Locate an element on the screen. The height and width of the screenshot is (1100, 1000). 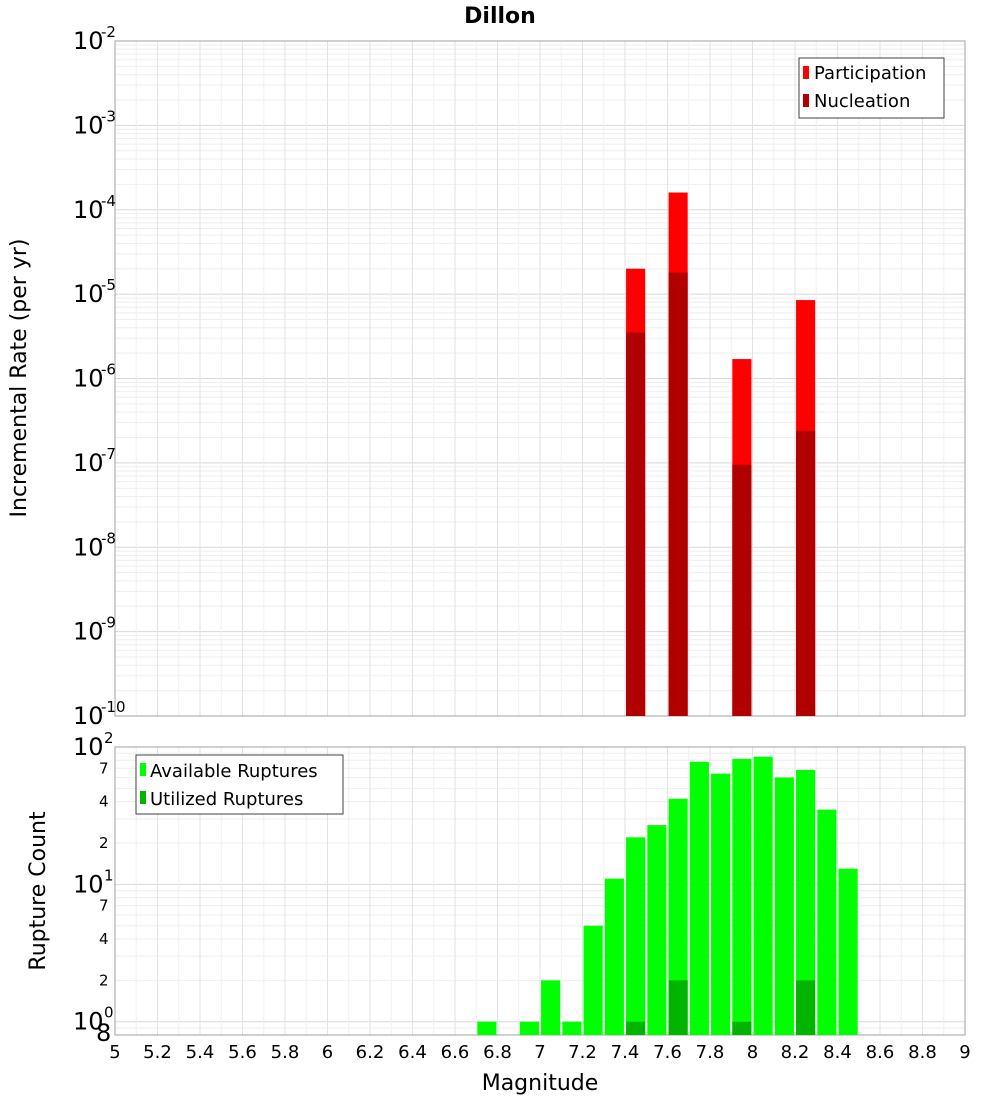
magnitude-x-tick-label: 8 is located at coordinates (752, 1052).